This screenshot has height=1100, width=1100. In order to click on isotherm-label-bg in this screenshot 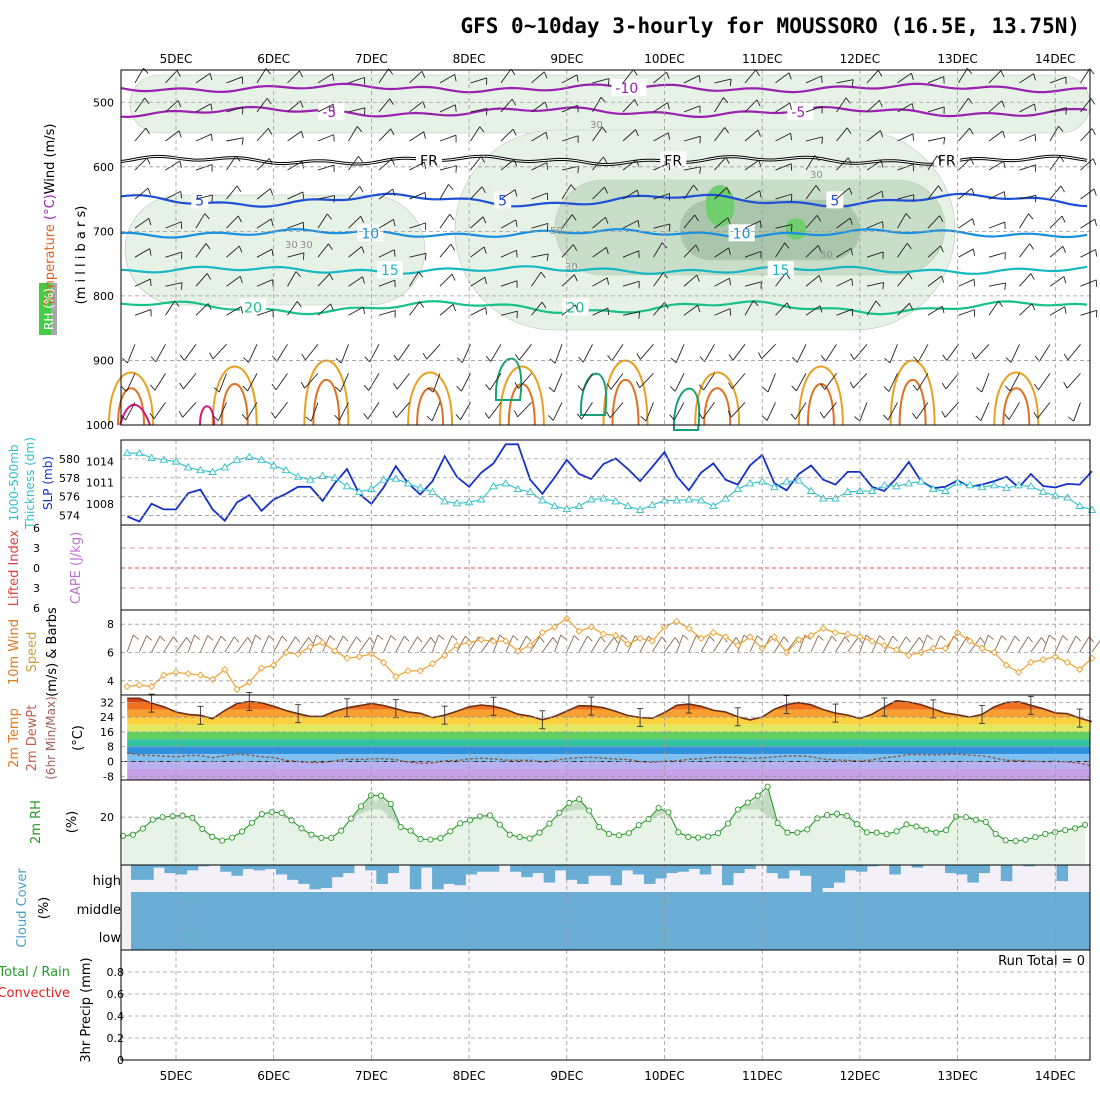, I will do `click(575, 307)`.